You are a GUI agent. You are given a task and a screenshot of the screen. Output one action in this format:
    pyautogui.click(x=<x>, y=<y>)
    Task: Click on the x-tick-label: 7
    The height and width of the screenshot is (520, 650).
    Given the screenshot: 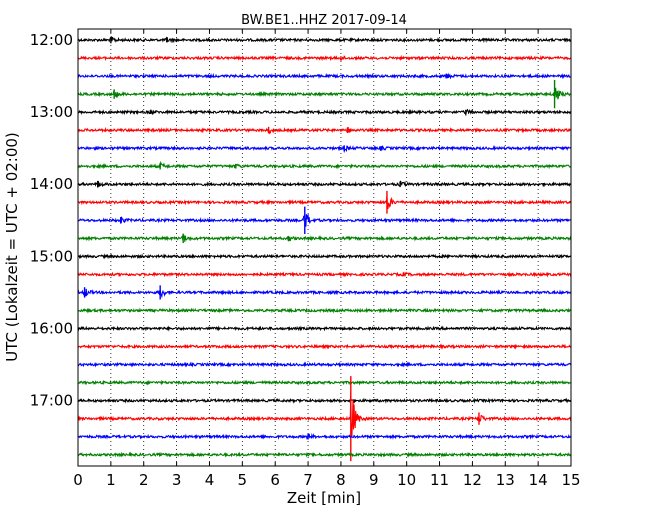 What is the action you would take?
    pyautogui.click(x=308, y=480)
    